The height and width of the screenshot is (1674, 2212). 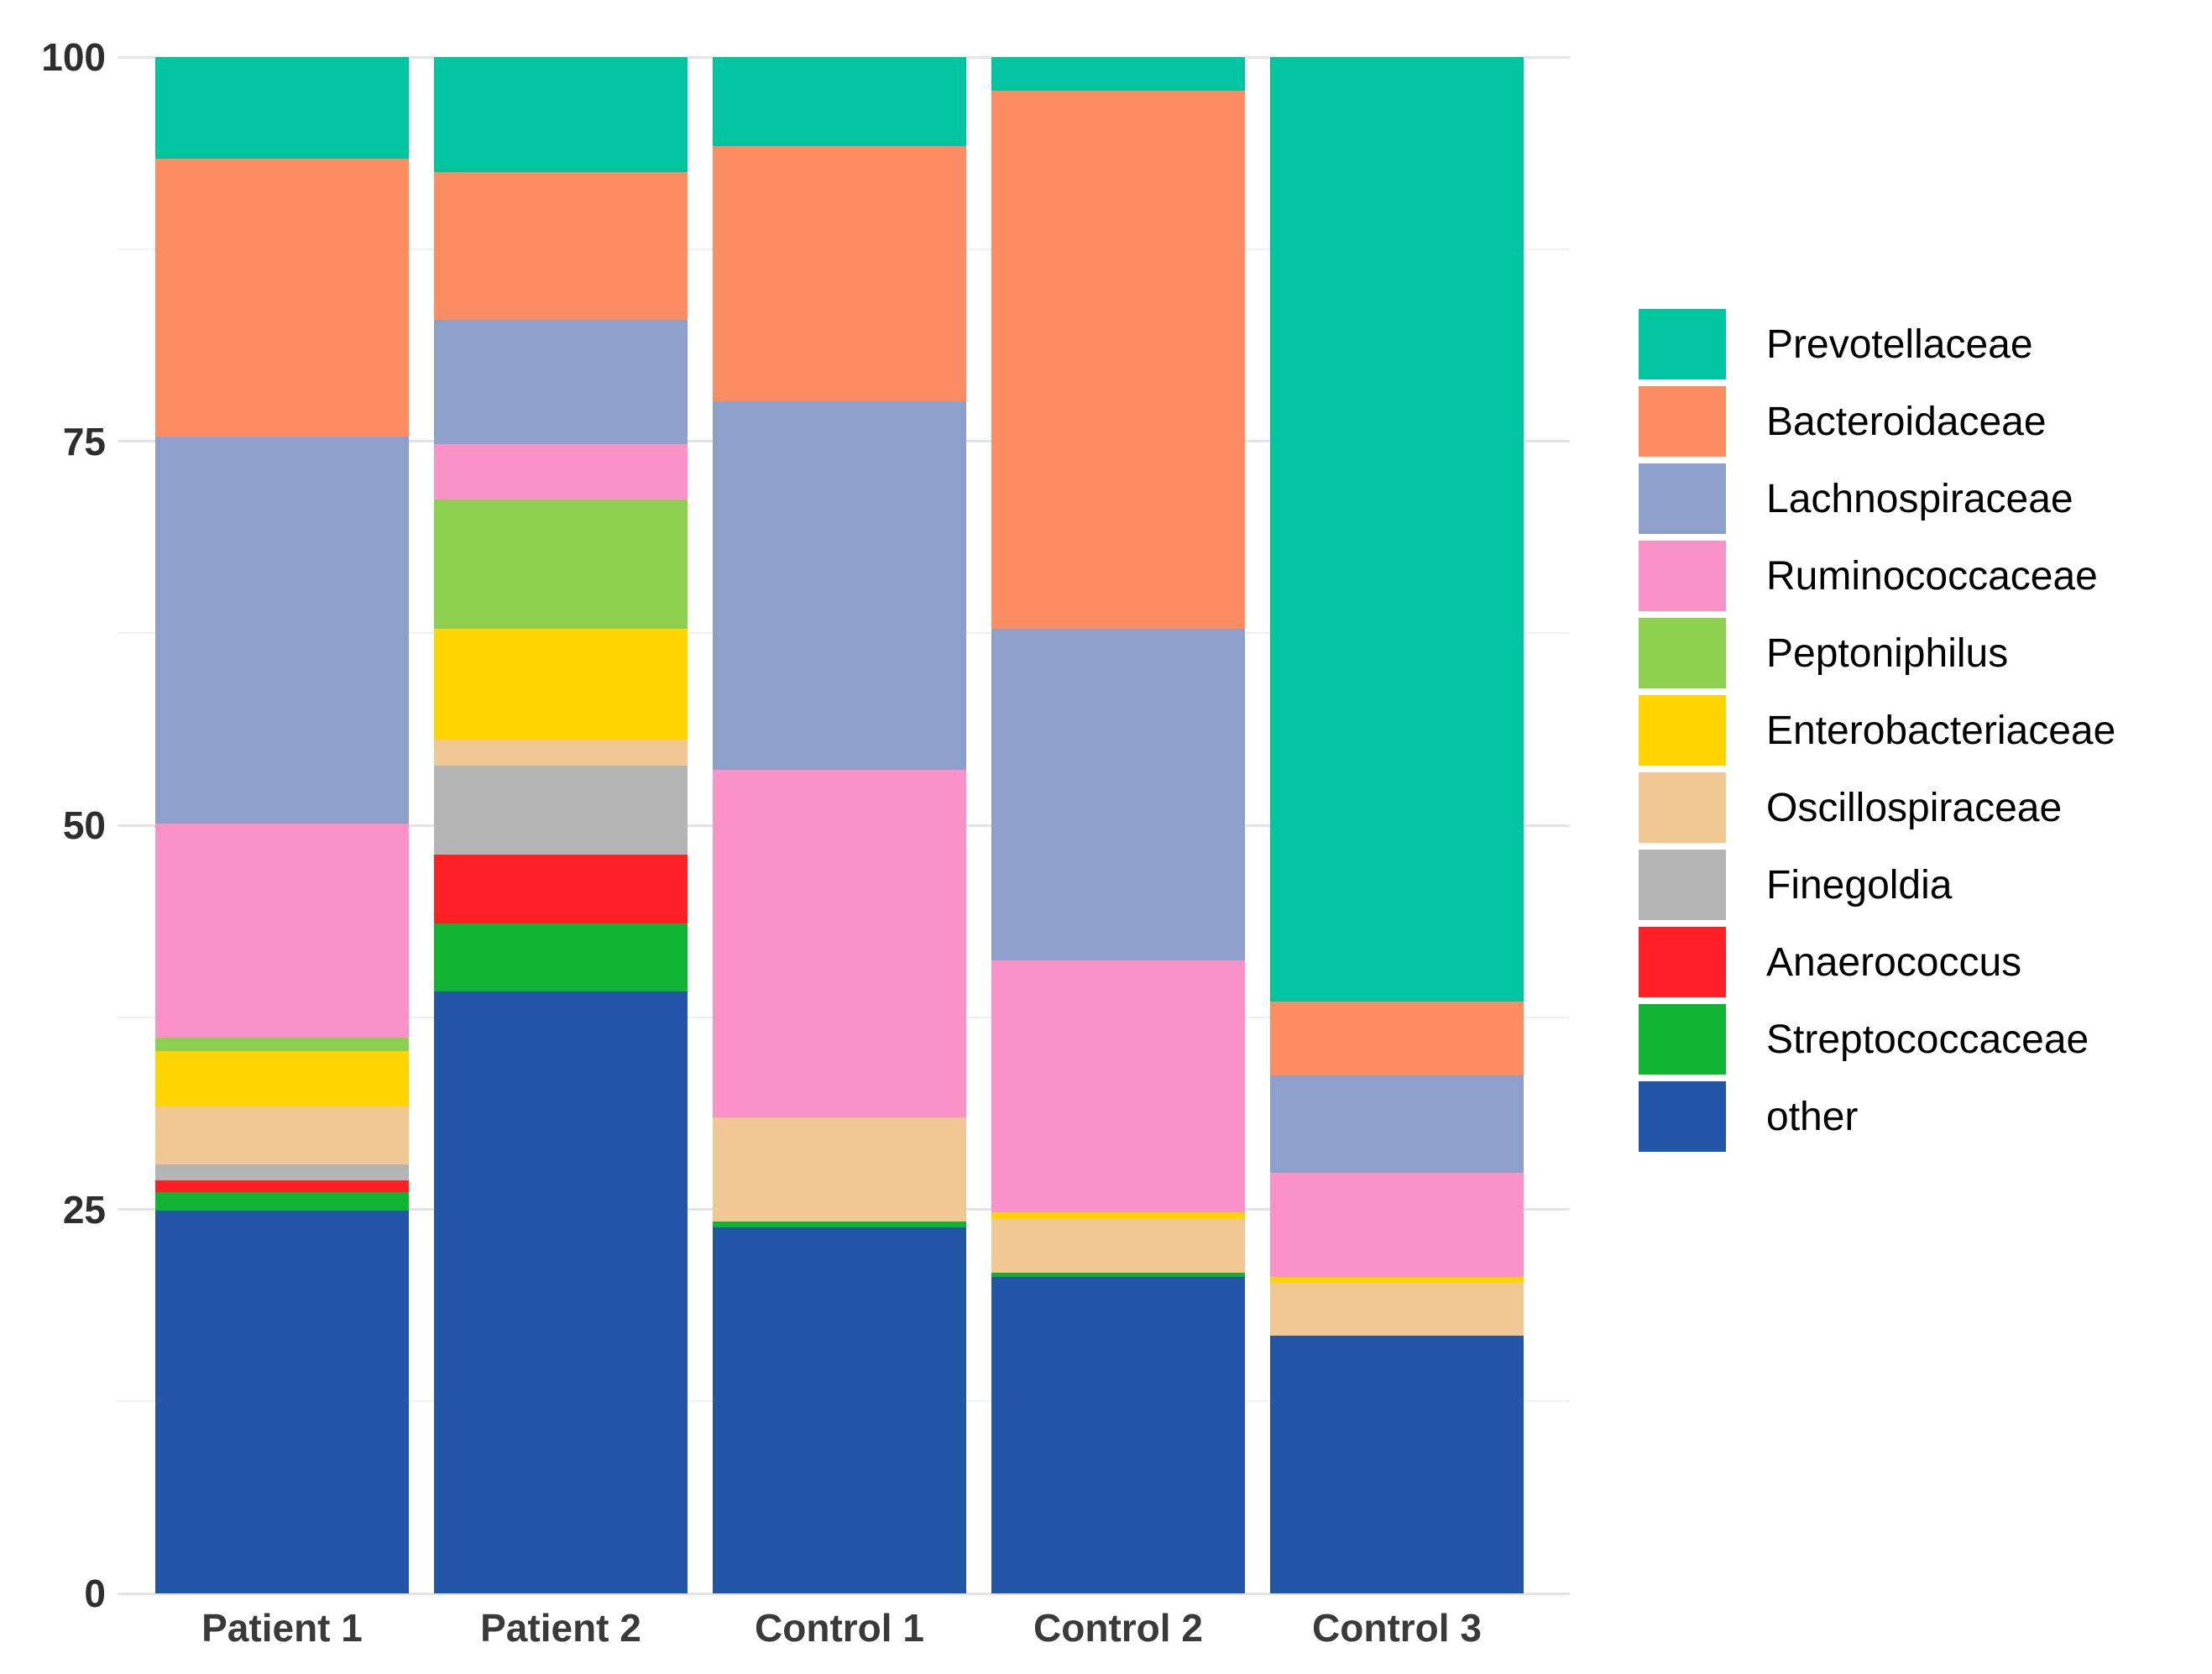 I want to click on legend-label-prevotellaceae: Prevotellaceae, so click(x=1900, y=344).